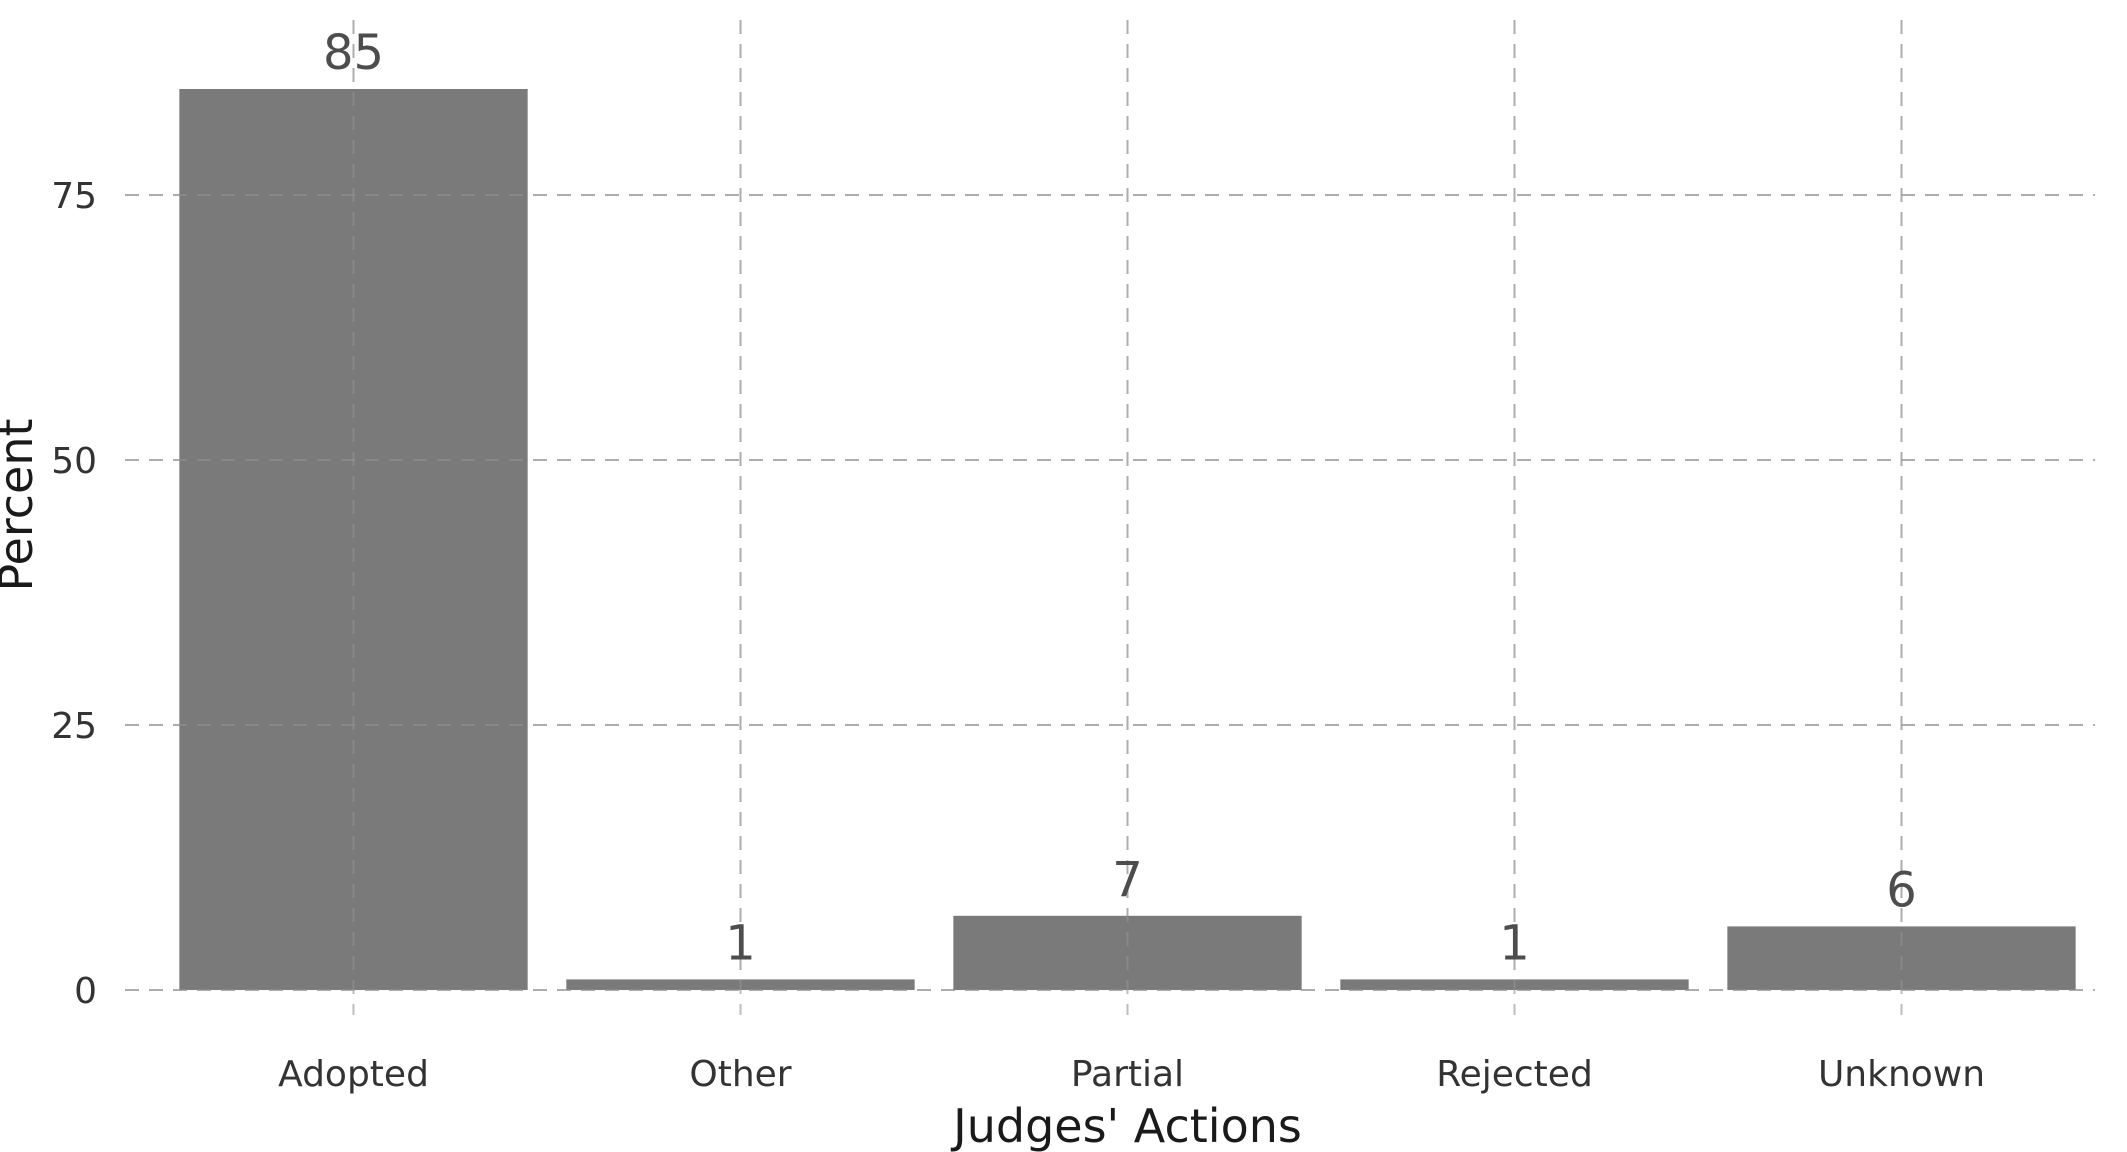 This screenshot has height=1152, width=2127. I want to click on y-tick-label: 75, so click(74, 196).